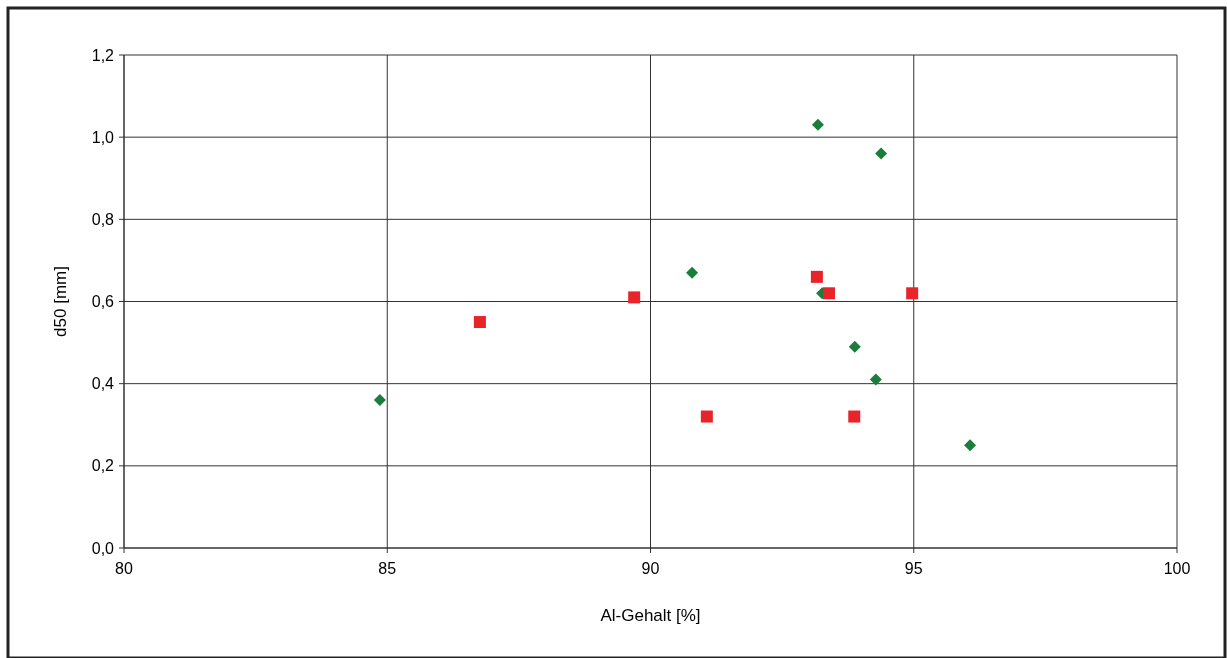  I want to click on y-tick-label: 0,2, so click(103, 466).